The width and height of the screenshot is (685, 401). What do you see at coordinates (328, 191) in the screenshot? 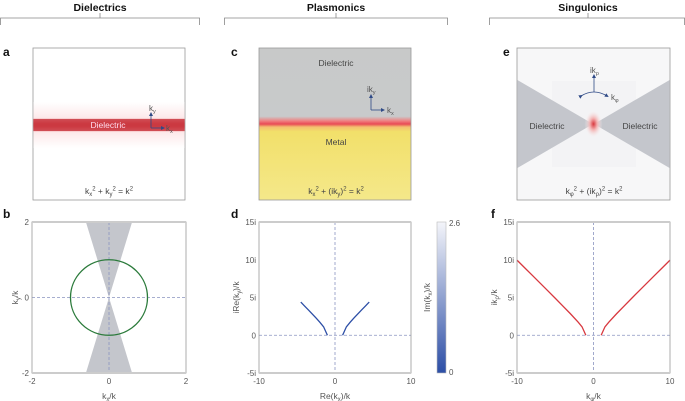
I see `text-run: + (ik` at bounding box center [328, 191].